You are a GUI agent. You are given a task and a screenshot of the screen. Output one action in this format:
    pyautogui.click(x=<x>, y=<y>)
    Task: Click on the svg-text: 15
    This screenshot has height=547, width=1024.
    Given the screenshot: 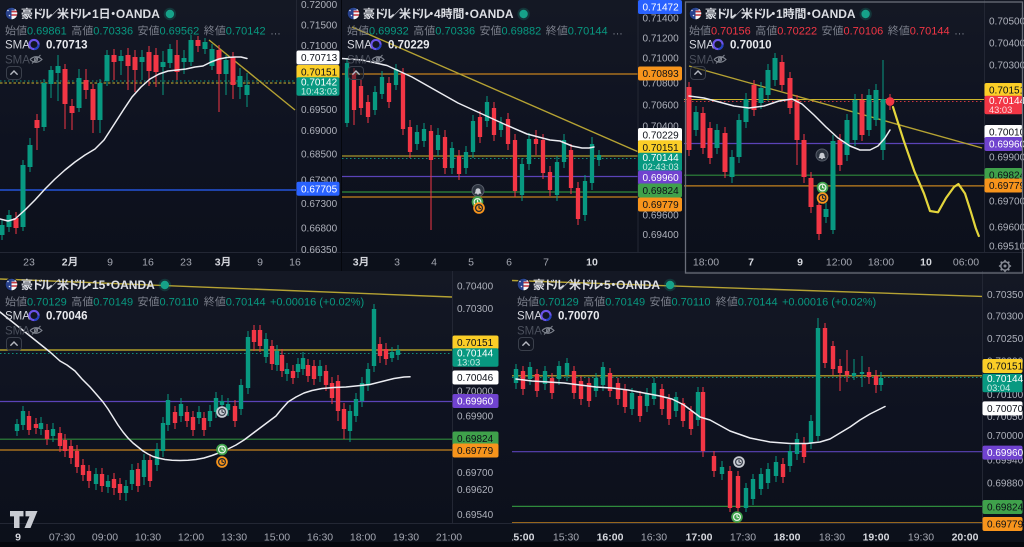 What is the action you would take?
    pyautogui.click(x=99, y=285)
    